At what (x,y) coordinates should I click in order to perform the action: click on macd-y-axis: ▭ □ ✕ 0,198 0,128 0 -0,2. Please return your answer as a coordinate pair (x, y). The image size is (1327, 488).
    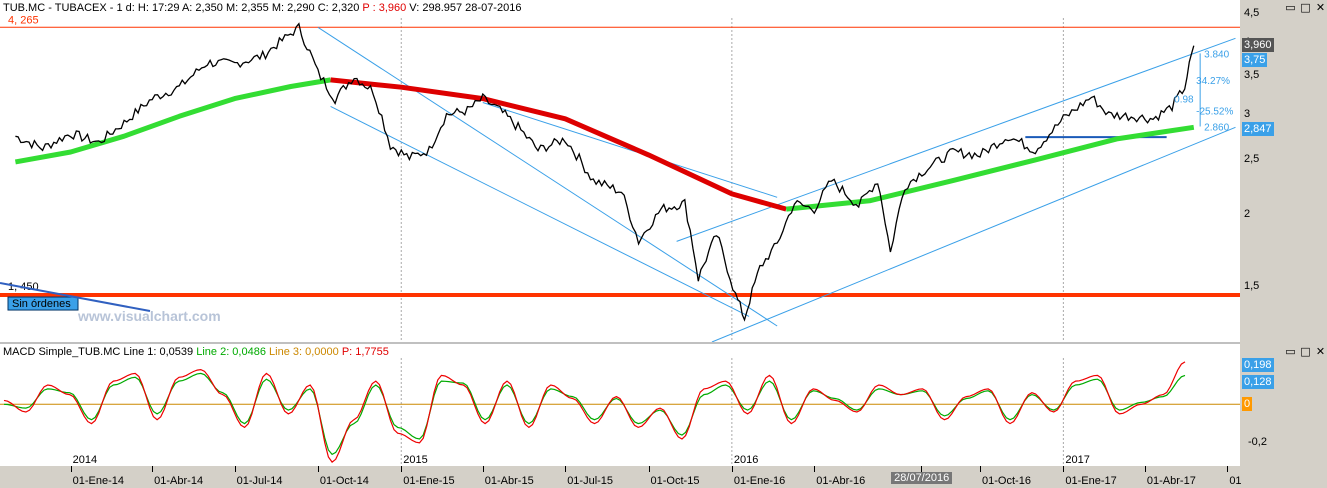
    Looking at the image, I should click on (1283, 405).